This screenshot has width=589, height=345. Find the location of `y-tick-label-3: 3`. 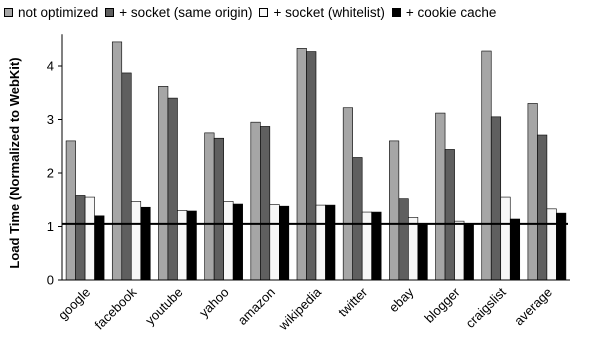

y-tick-label-3: 3 is located at coordinates (50, 119).